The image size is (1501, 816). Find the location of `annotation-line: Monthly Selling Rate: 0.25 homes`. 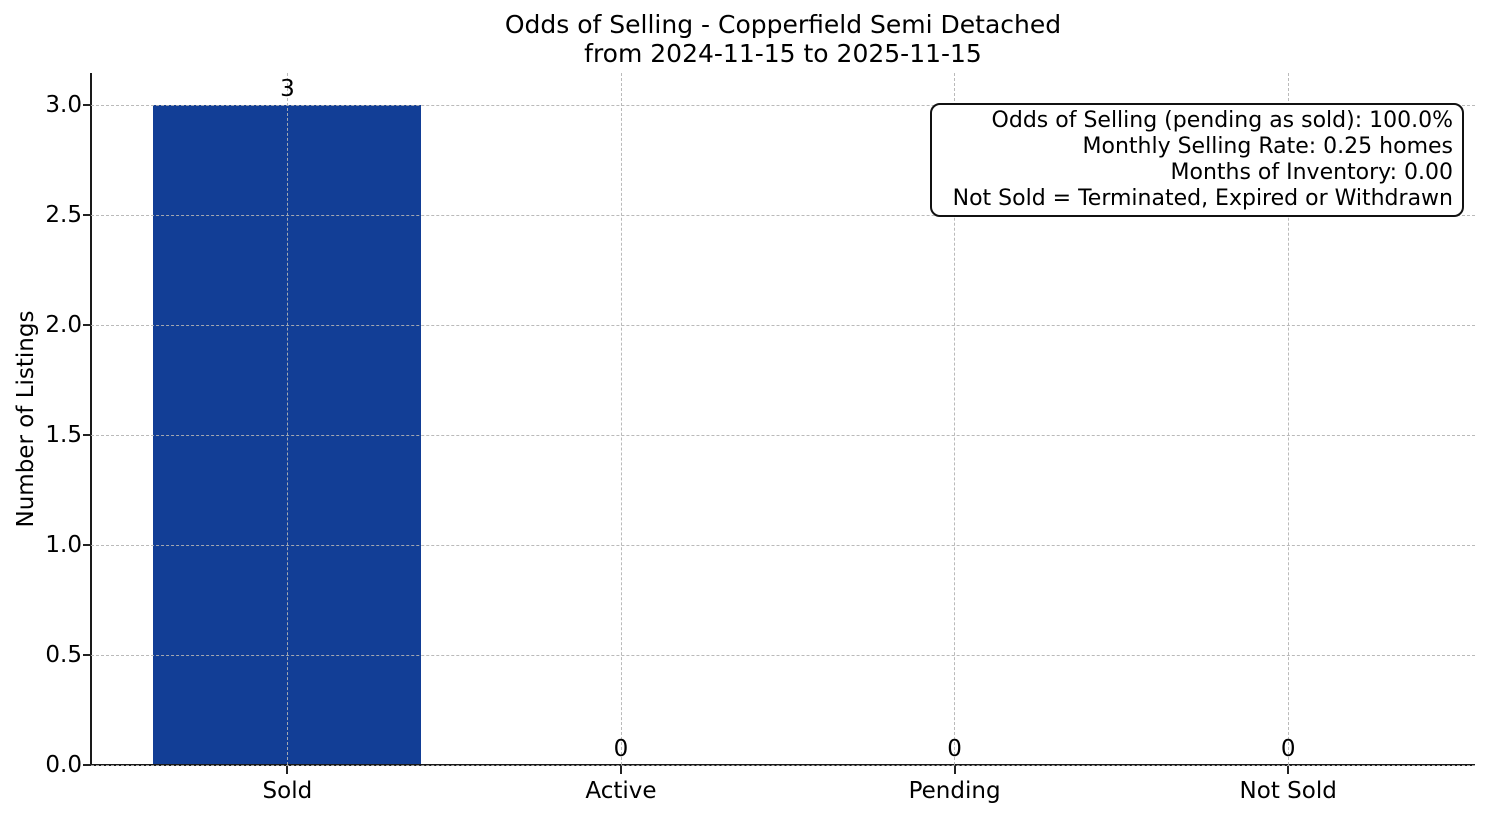

annotation-line: Monthly Selling Rate: 0.25 homes is located at coordinates (1267, 146).